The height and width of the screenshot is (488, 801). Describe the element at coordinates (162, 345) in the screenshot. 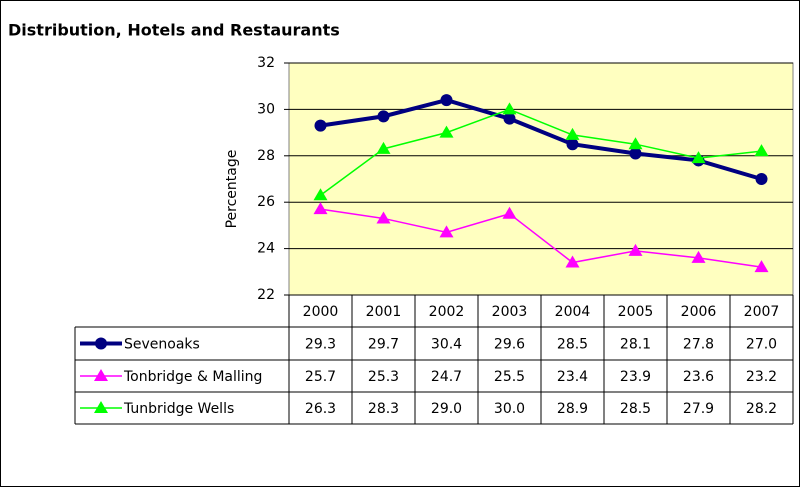

I see `legend-label: Sevenoaks` at that location.